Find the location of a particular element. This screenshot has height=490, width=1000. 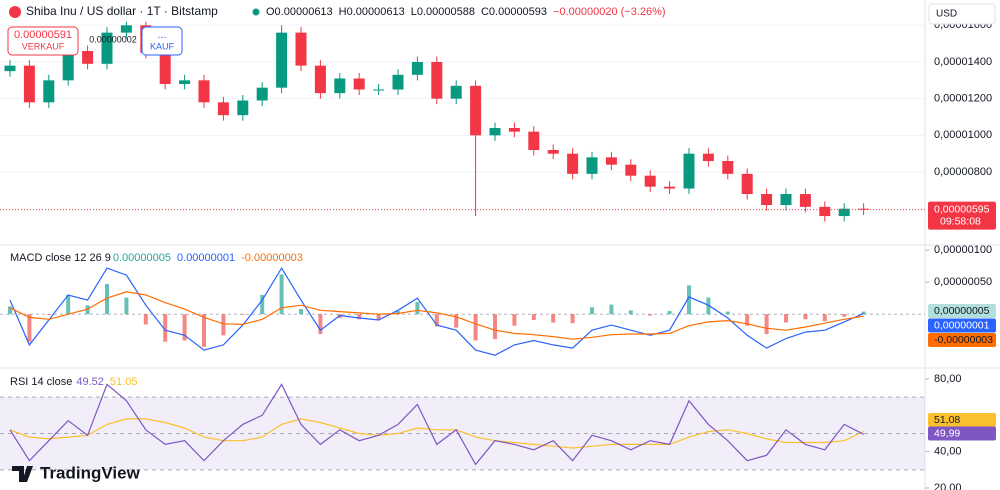

y-tick-label: 20,00 is located at coordinates (948, 486).